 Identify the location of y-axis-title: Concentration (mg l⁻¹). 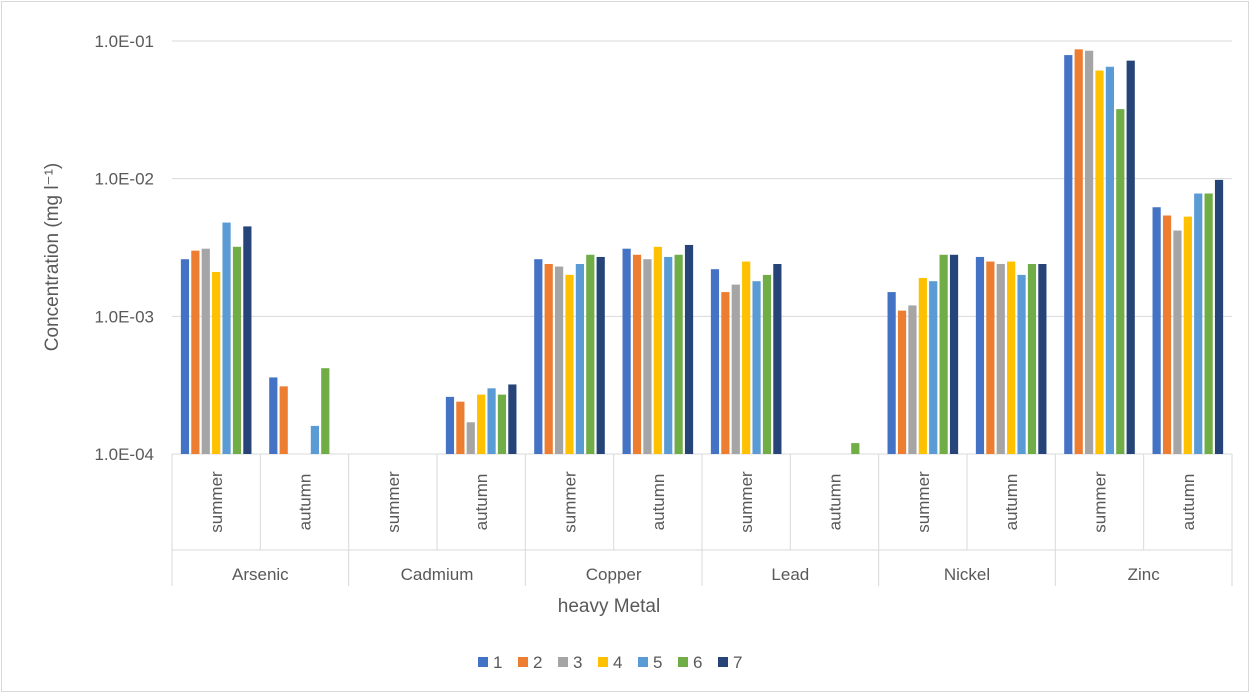
(52, 257).